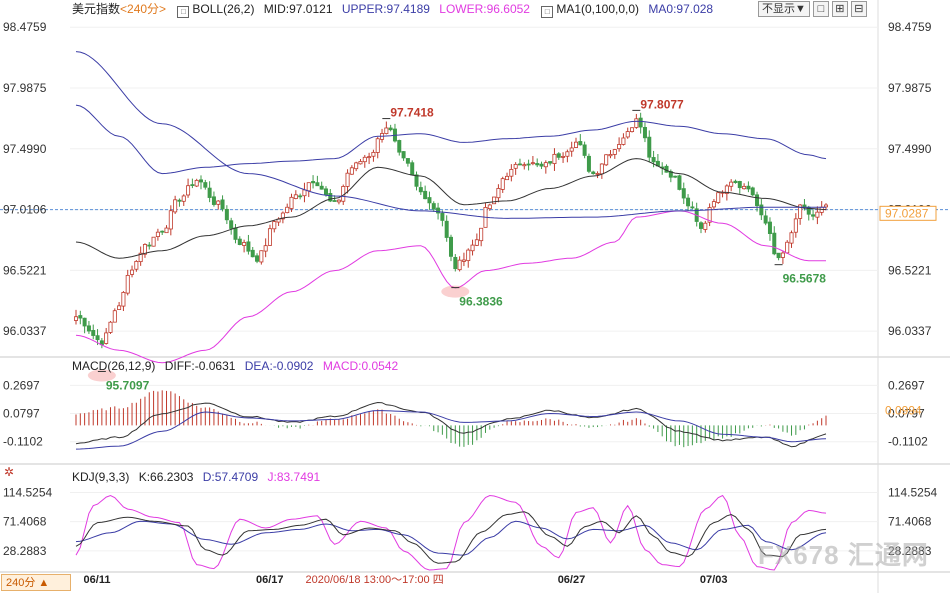 Image resolution: width=950 pixels, height=593 pixels. What do you see at coordinates (858, 9) in the screenshot?
I see `collapse-icon: ⊟` at bounding box center [858, 9].